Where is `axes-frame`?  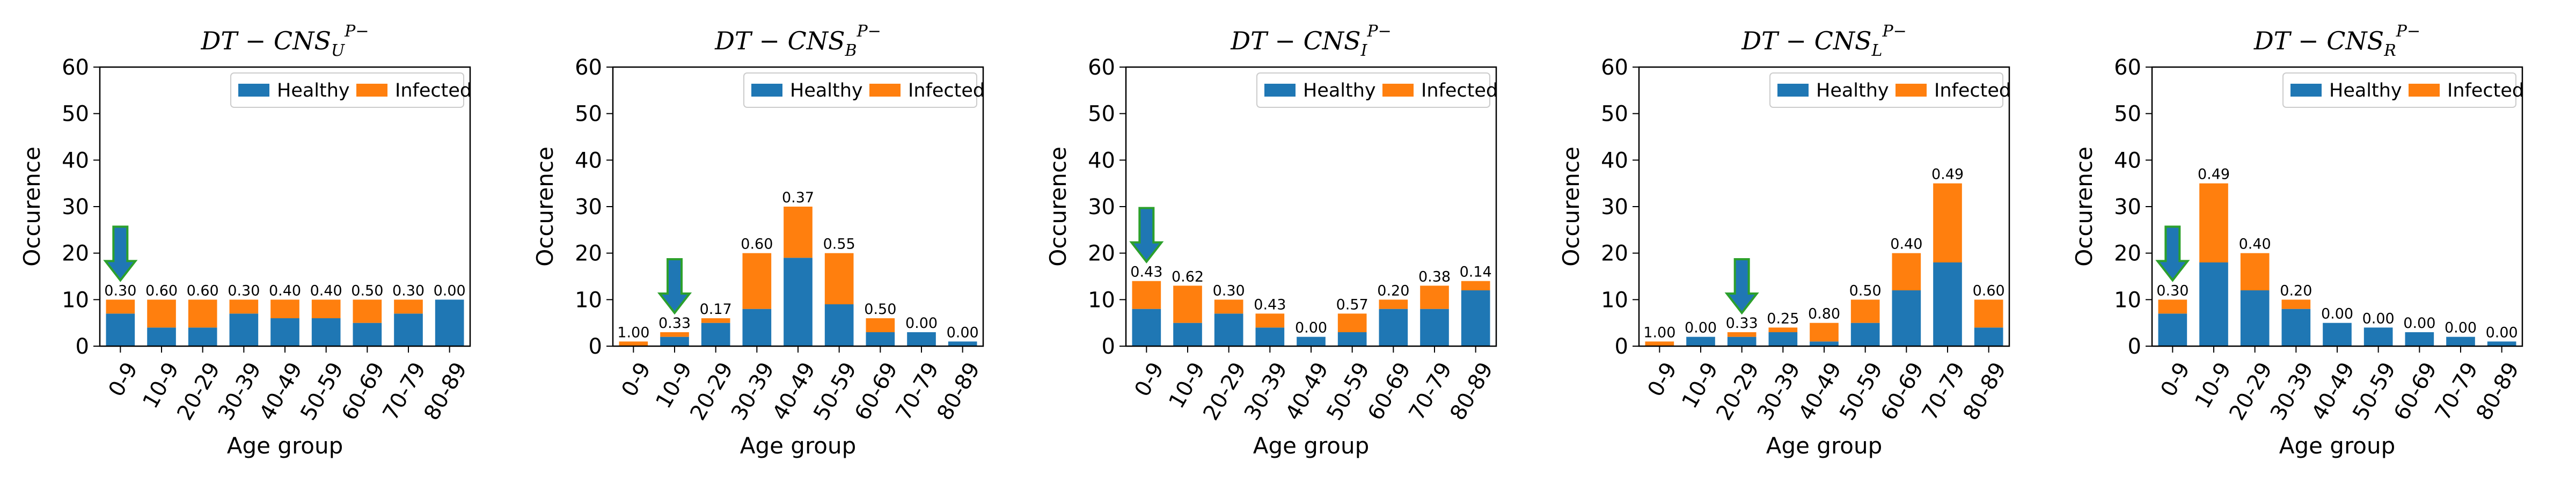 axes-frame is located at coordinates (2337, 206).